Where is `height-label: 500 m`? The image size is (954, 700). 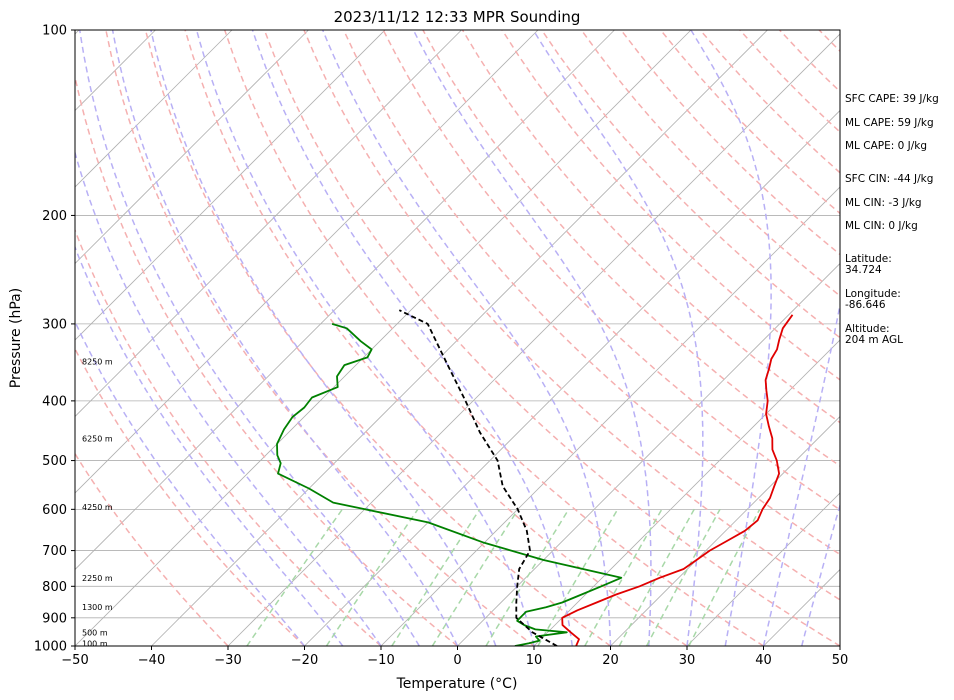
height-label: 500 m is located at coordinates (95, 632).